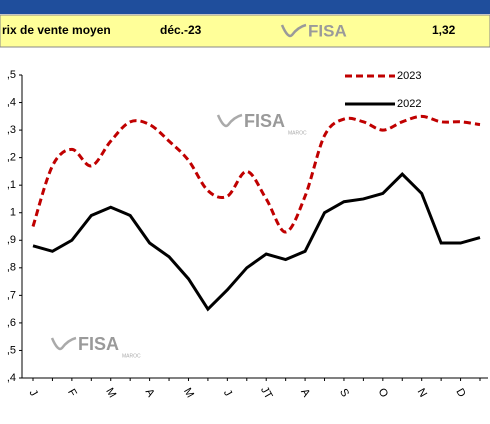 The width and height of the screenshot is (490, 424). Describe the element at coordinates (11, 185) in the screenshot. I see `y-tick-label: ,1` at that location.